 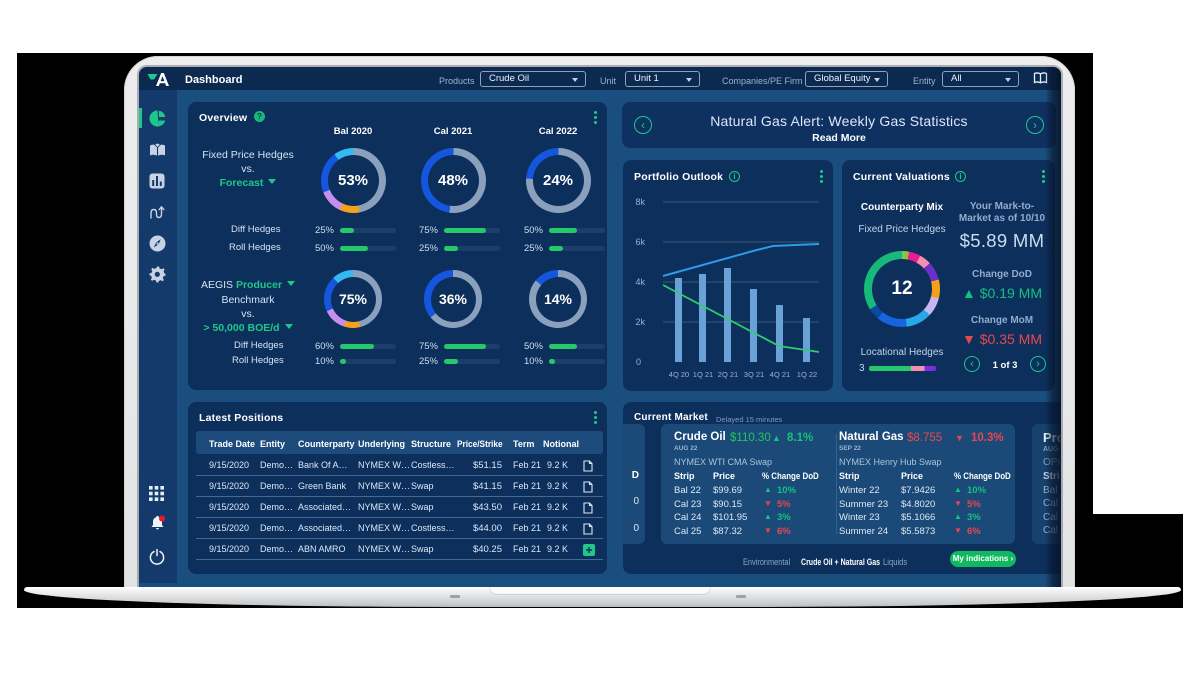 I want to click on svg-text: 6k, so click(x=640, y=242).